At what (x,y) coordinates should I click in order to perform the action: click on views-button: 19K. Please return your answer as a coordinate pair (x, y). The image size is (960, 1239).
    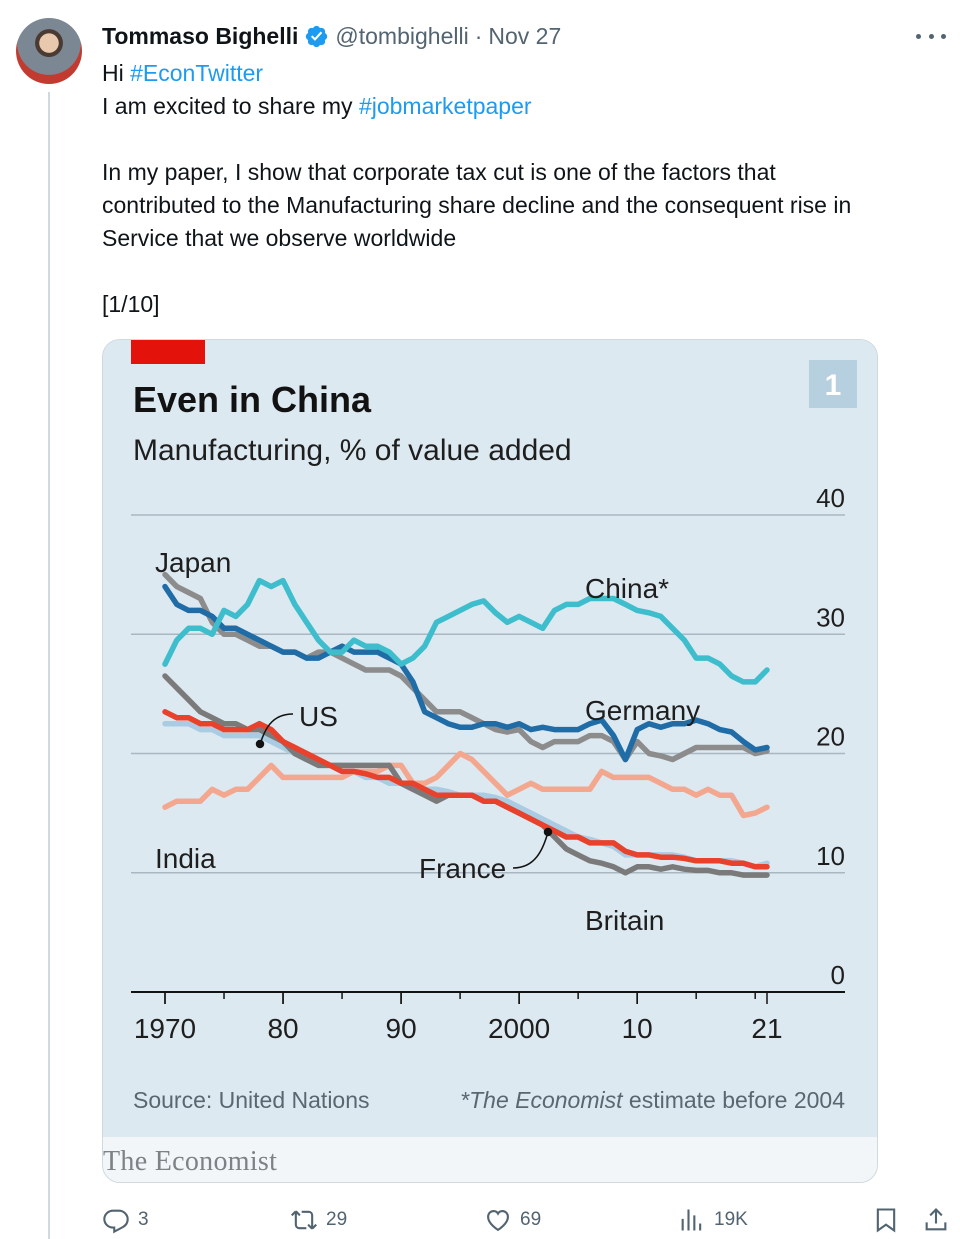
    Looking at the image, I should click on (713, 1219).